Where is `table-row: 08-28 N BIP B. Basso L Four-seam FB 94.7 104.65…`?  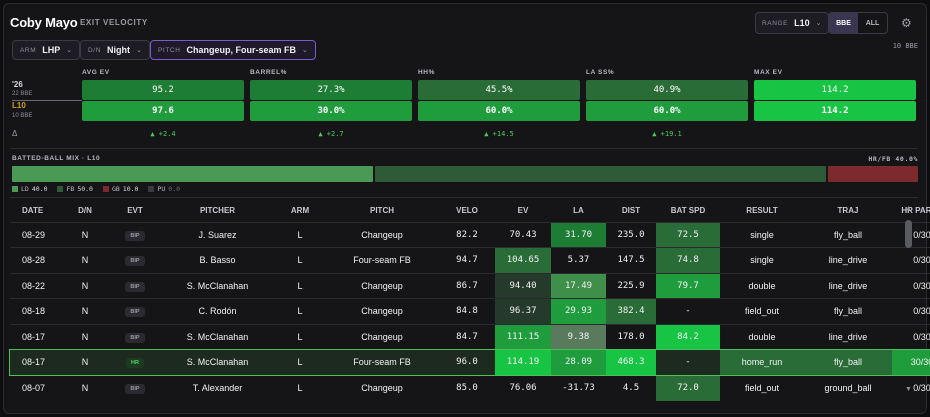 table-row: 08-28 N BIP B. Basso L Four-seam FB 94.7 104.65… is located at coordinates (470, 260).